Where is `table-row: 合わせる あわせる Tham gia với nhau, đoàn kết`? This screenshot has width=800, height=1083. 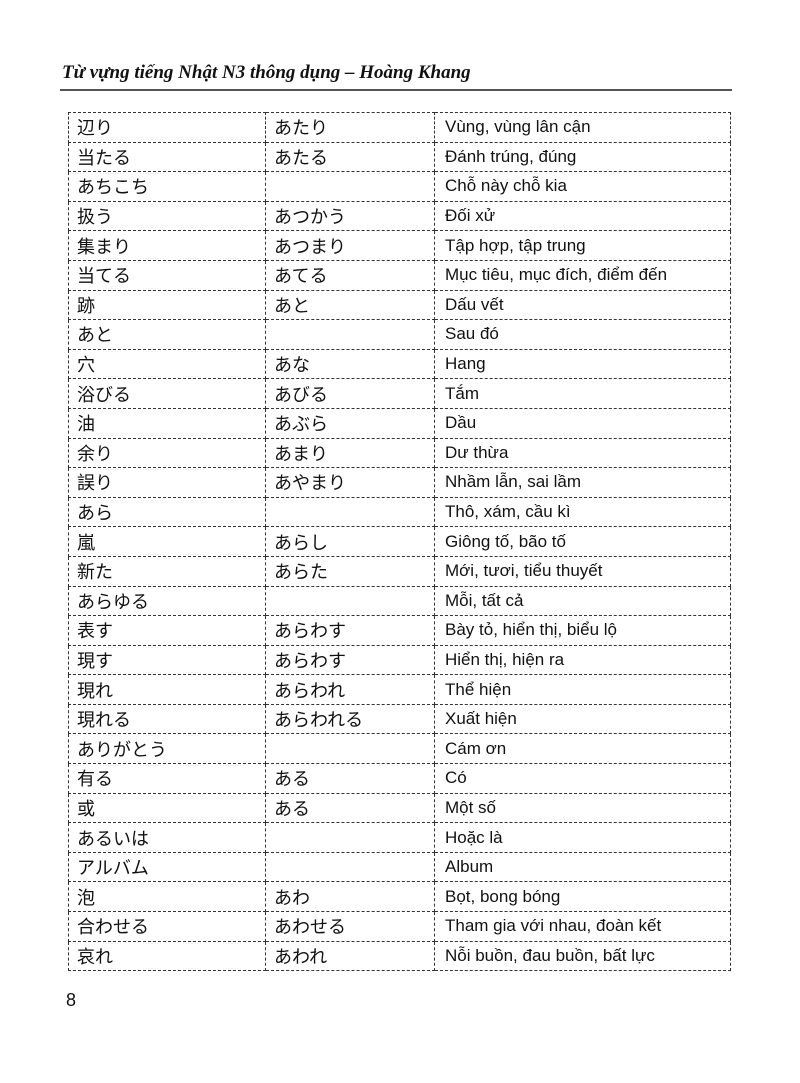 table-row: 合わせる あわせる Tham gia với nhau, đoàn kết is located at coordinates (399, 926).